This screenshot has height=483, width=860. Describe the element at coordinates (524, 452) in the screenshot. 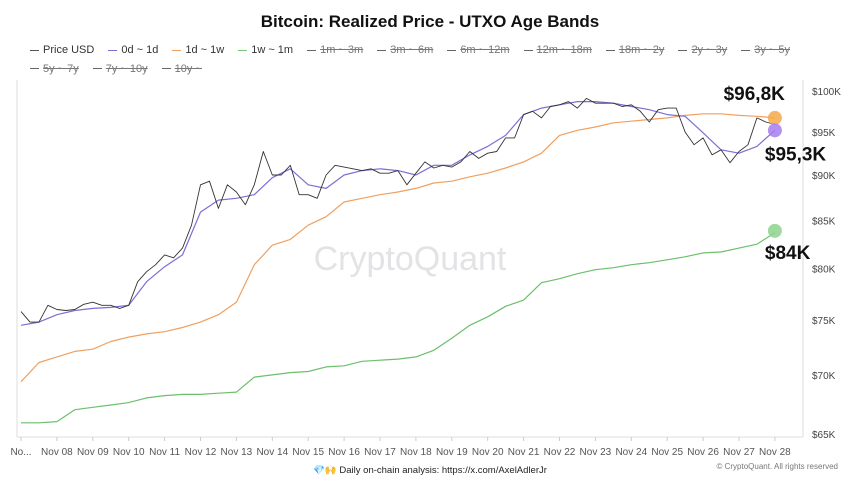

I see `x-tick-label: Nov 21` at that location.